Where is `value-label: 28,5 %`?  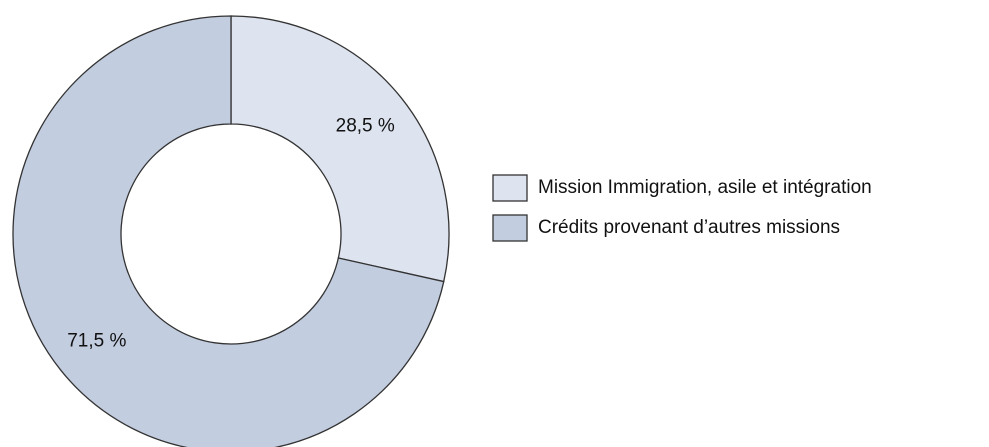 value-label: 28,5 % is located at coordinates (365, 125).